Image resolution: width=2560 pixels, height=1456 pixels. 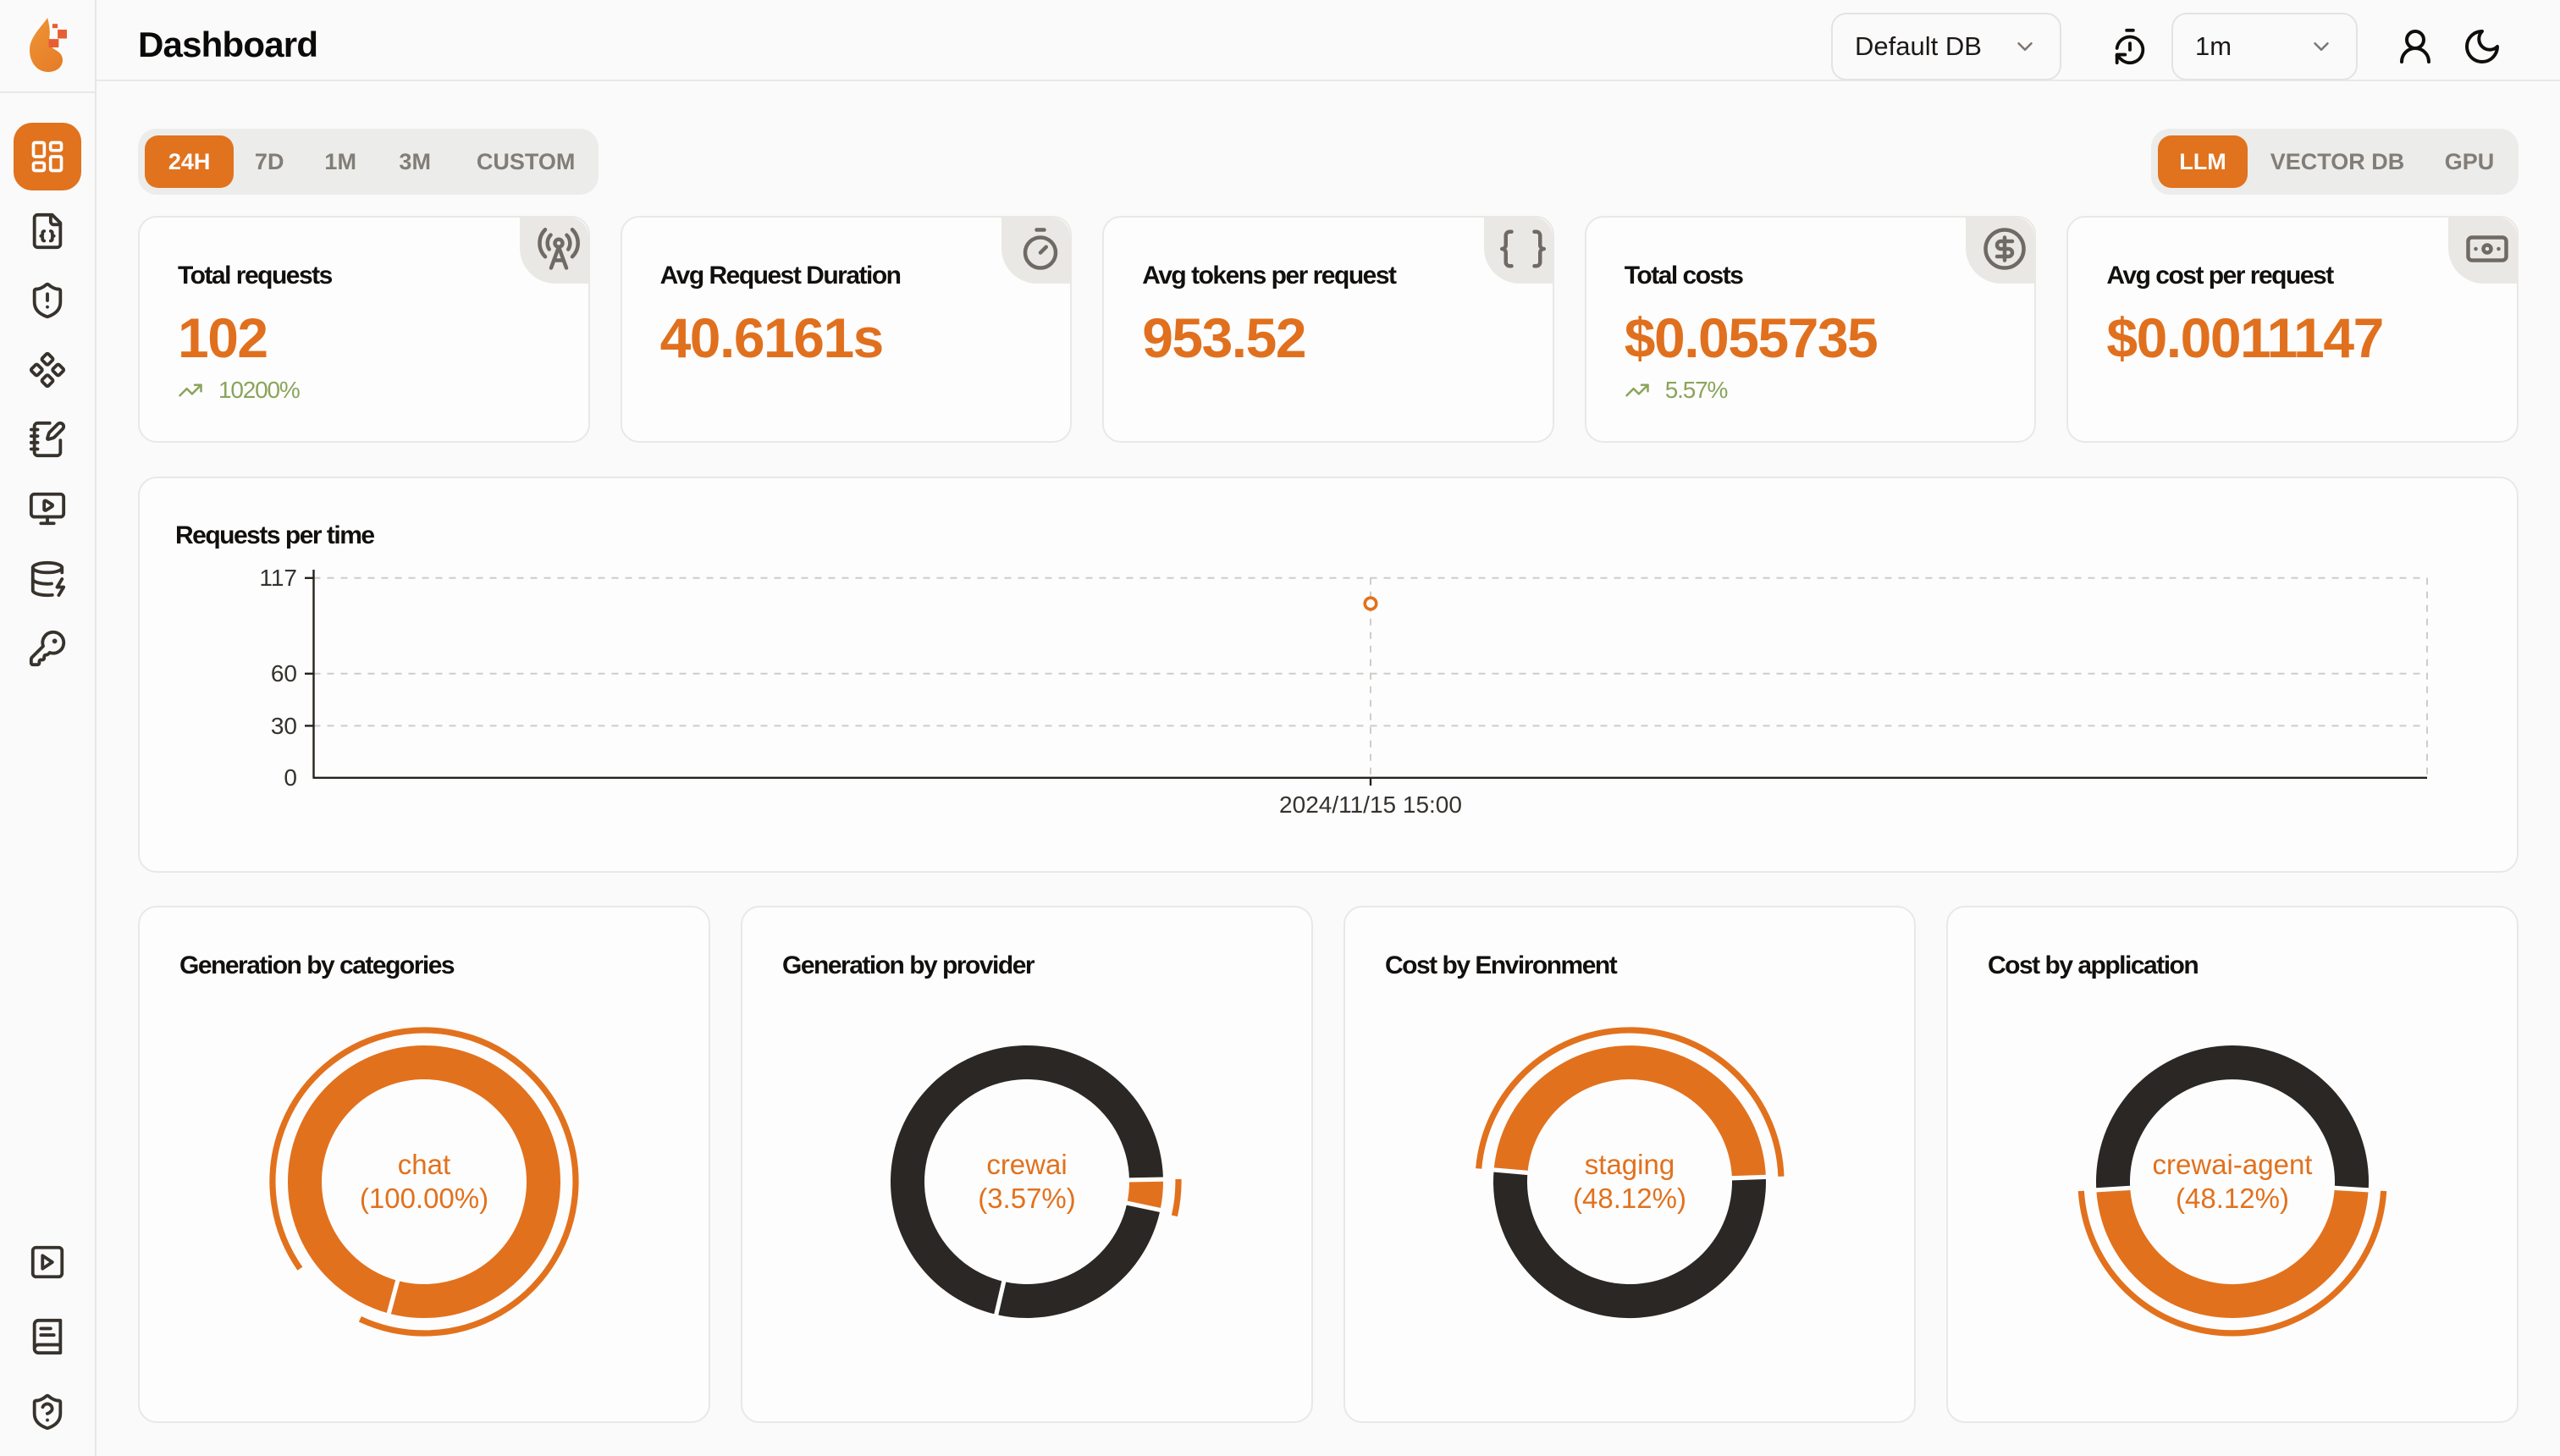 What do you see at coordinates (284, 673) in the screenshot?
I see `svg-text: 60` at bounding box center [284, 673].